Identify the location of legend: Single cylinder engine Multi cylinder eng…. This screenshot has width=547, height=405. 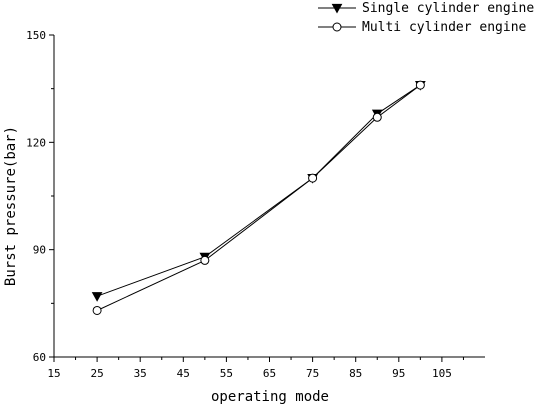
(426, 18).